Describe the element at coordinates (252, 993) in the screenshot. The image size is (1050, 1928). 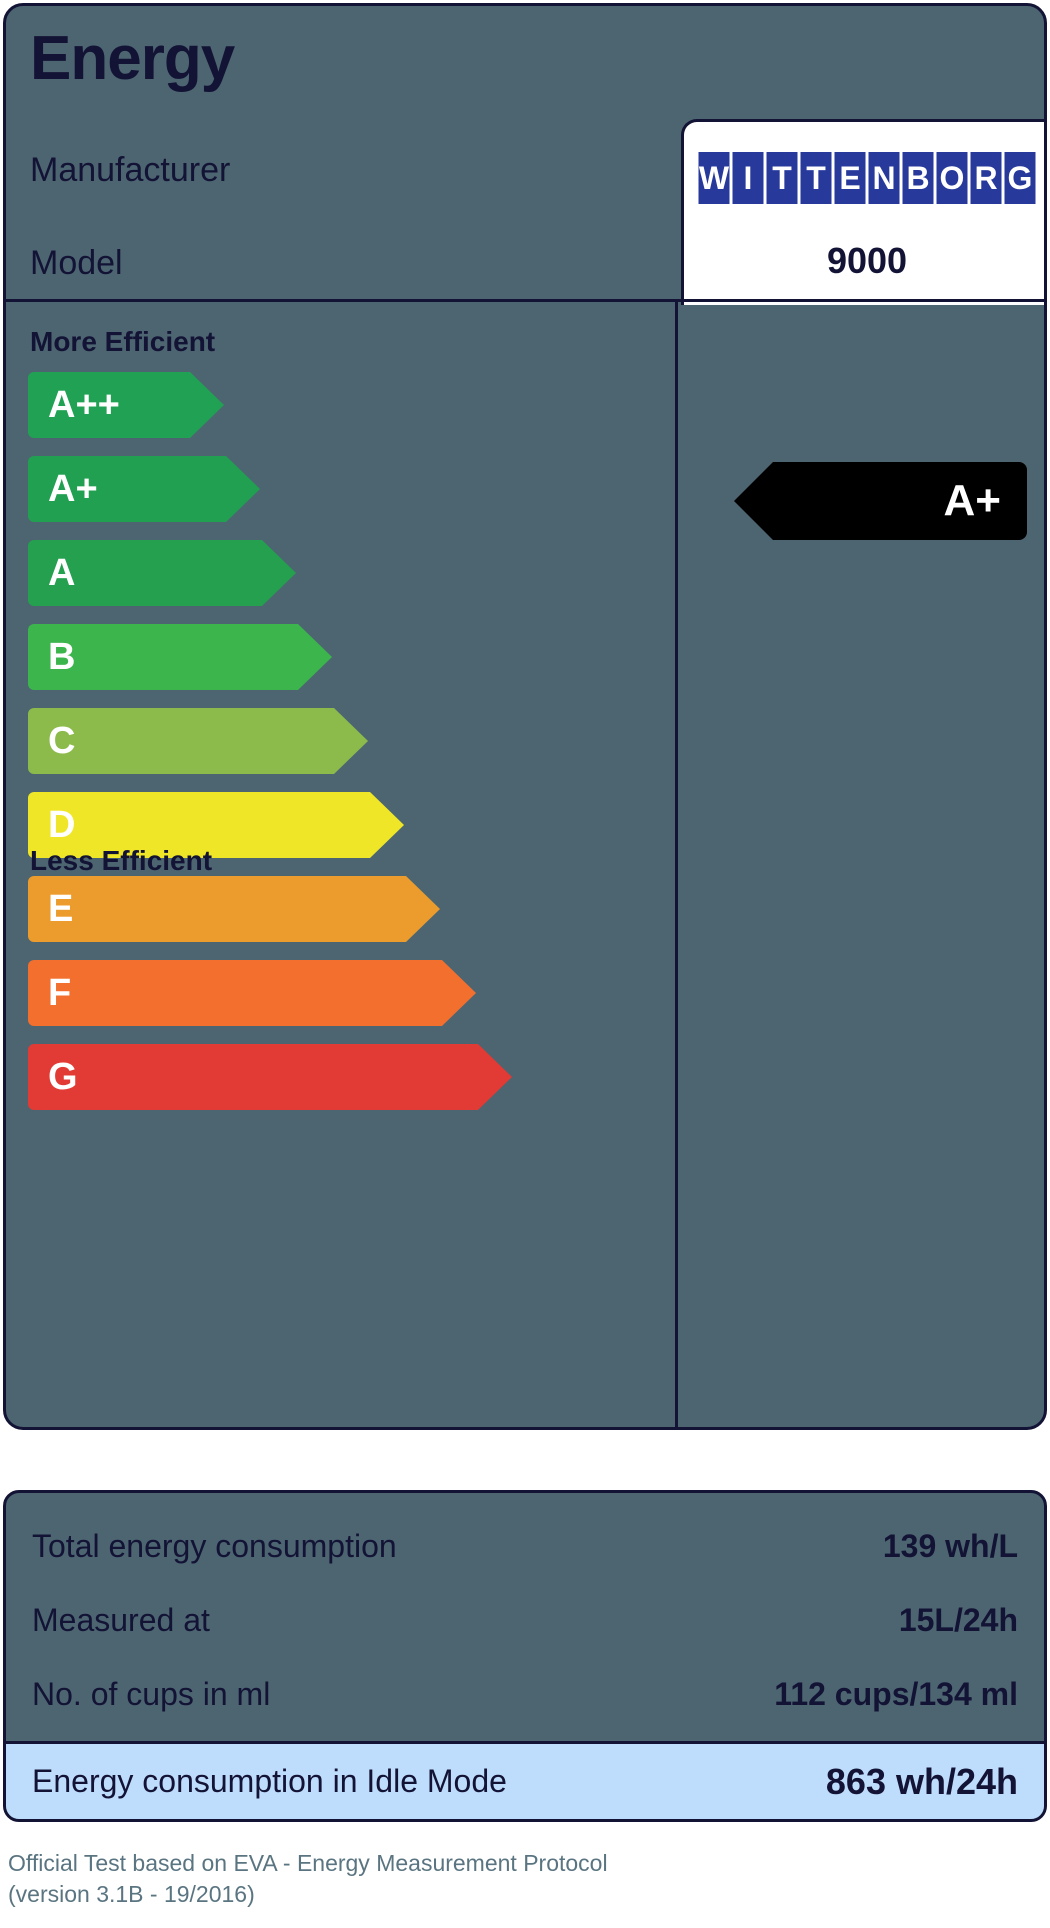
I see `efficiency-bar: F` at that location.